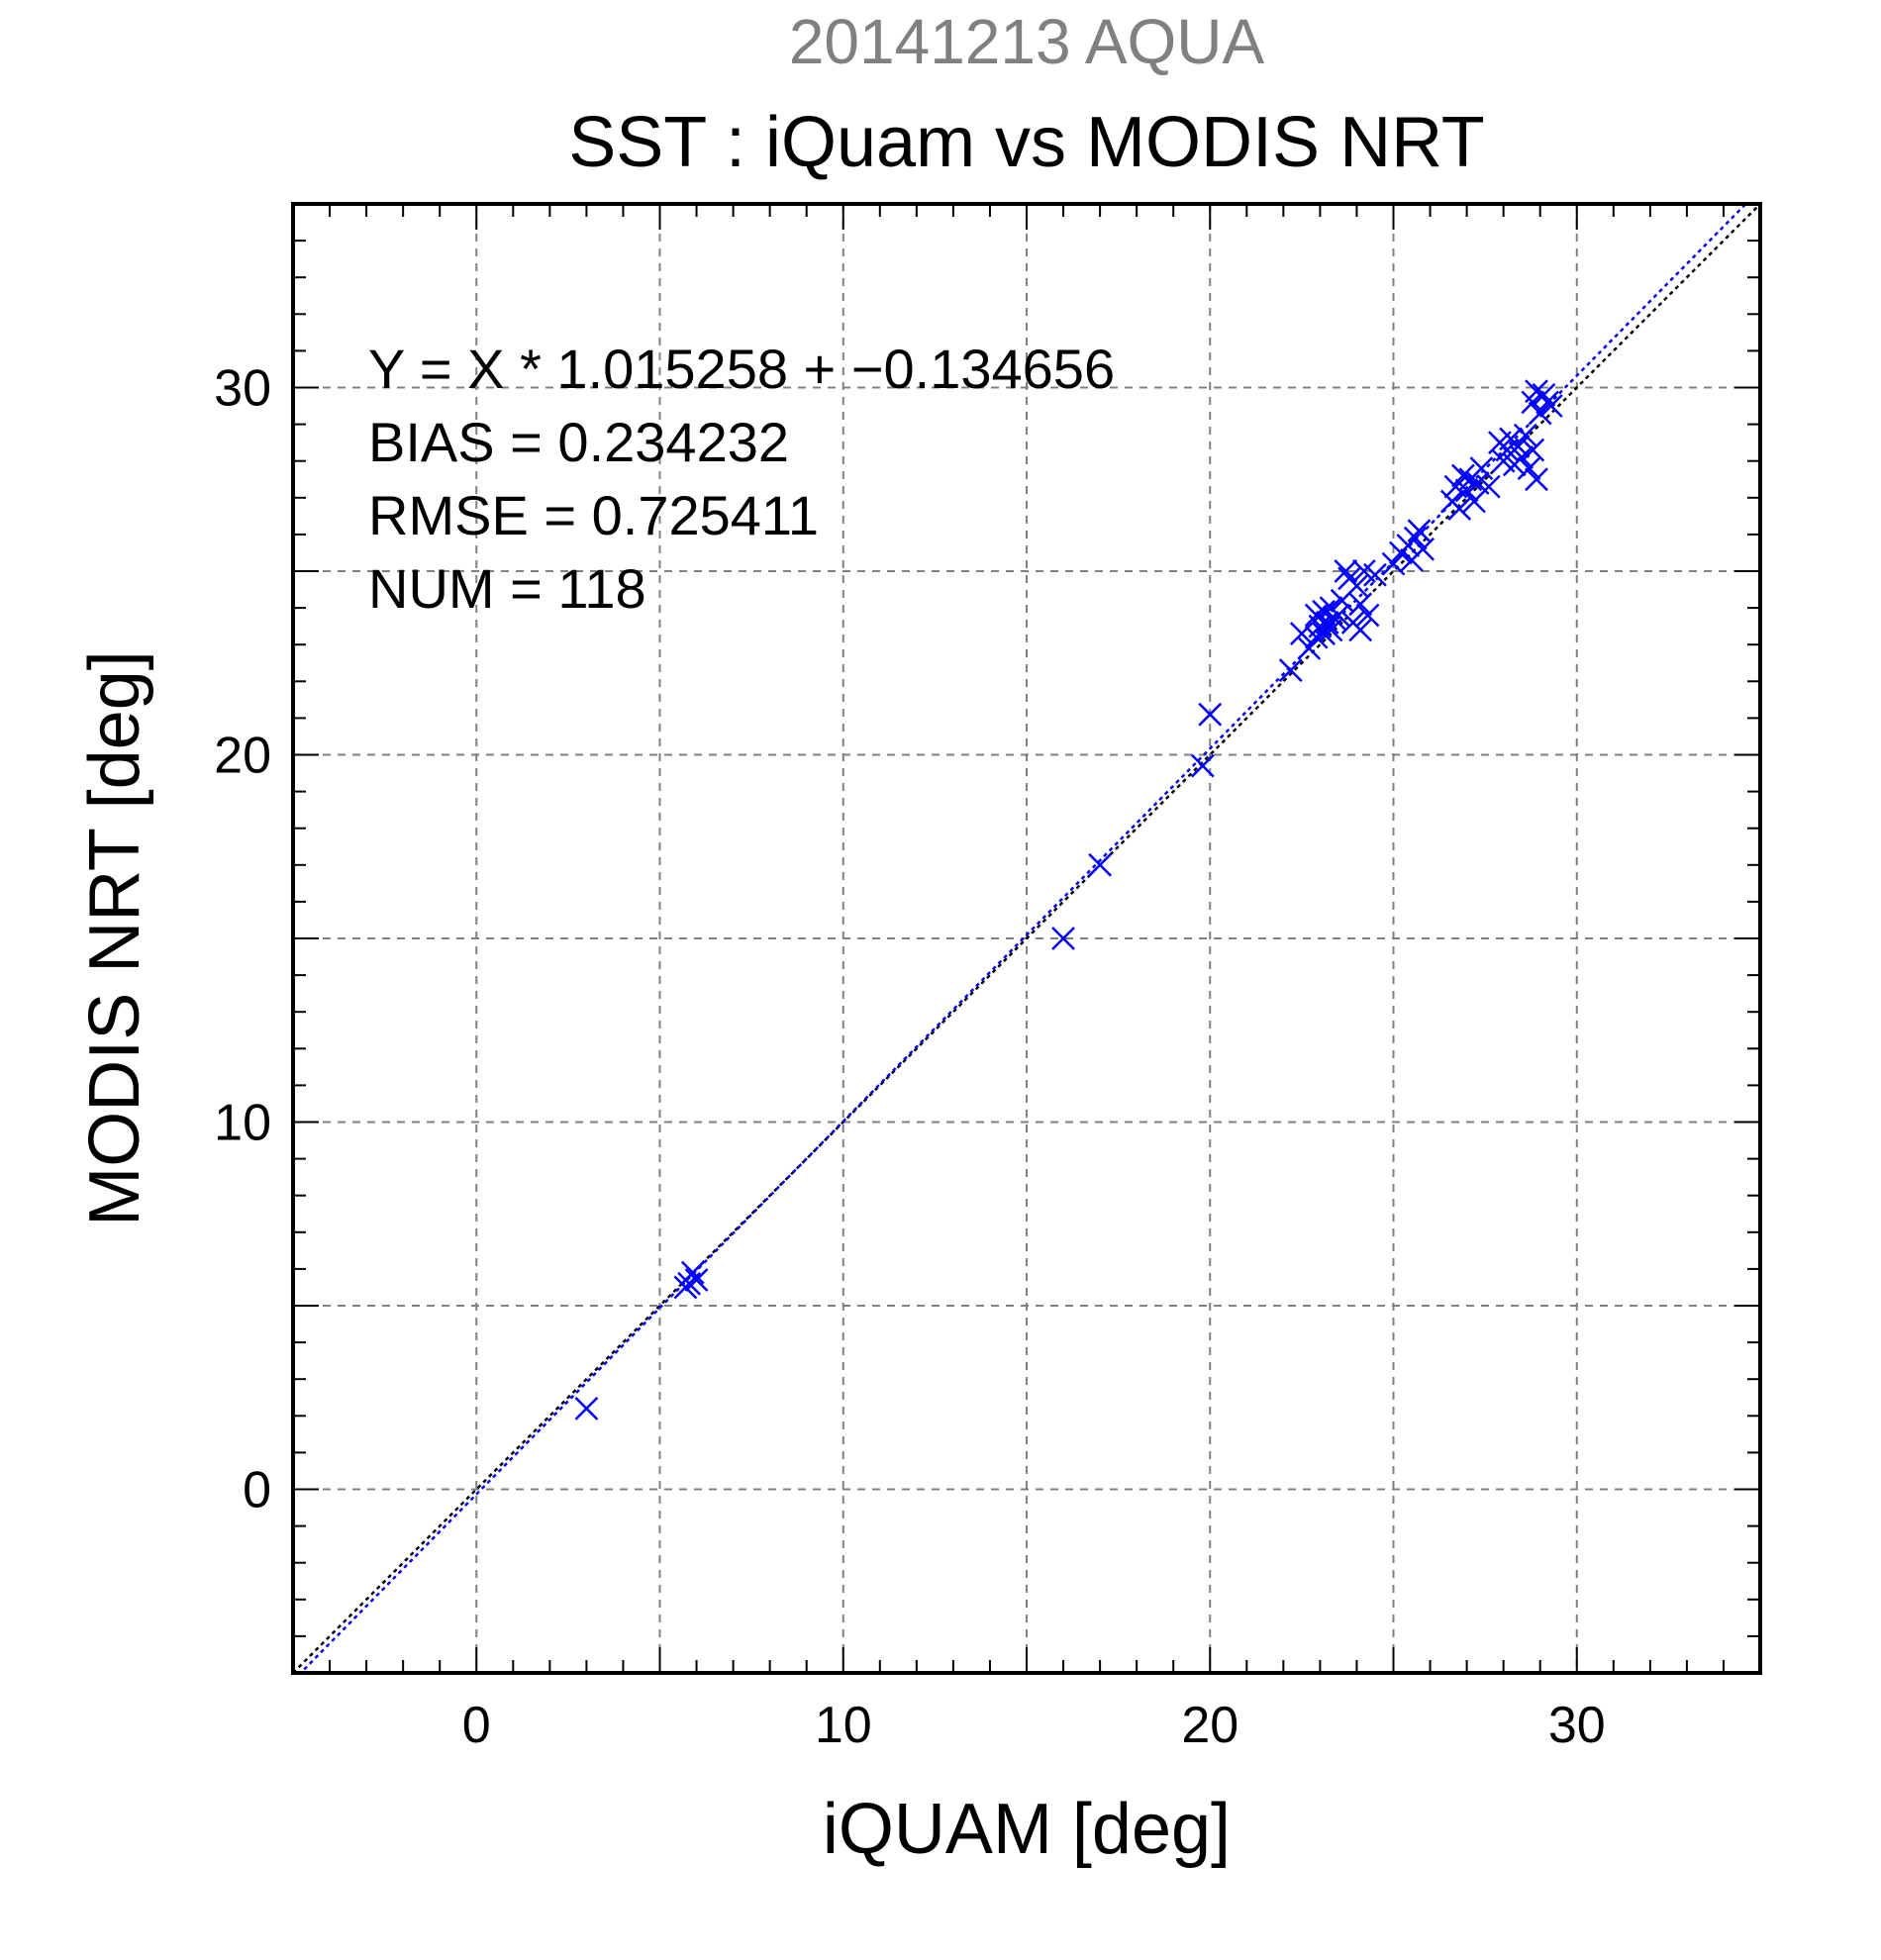 Image resolution: width=1881 pixels, height=1960 pixels. Describe the element at coordinates (1577, 1725) in the screenshot. I see `x-tick-label: 30` at that location.